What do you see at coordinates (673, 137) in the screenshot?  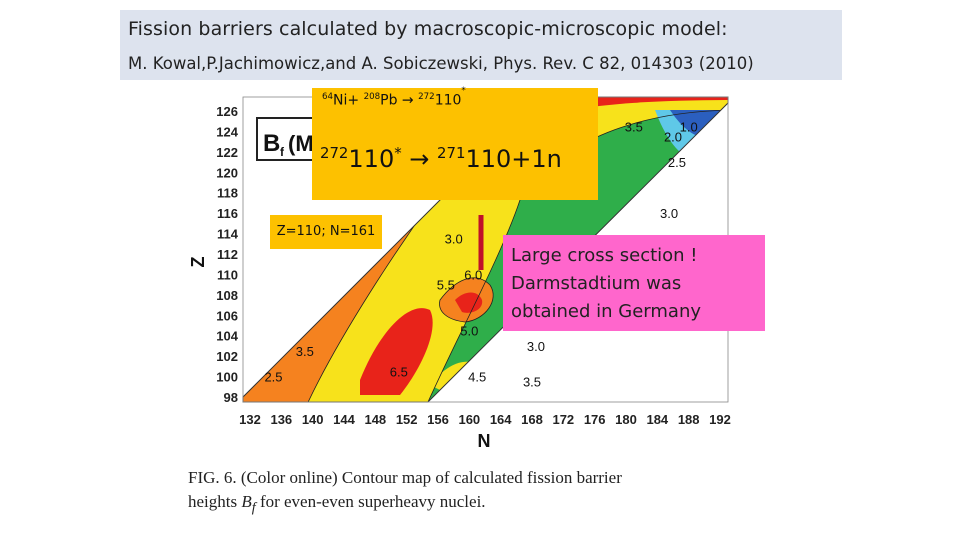 I see `contour-value-label: 2.0` at bounding box center [673, 137].